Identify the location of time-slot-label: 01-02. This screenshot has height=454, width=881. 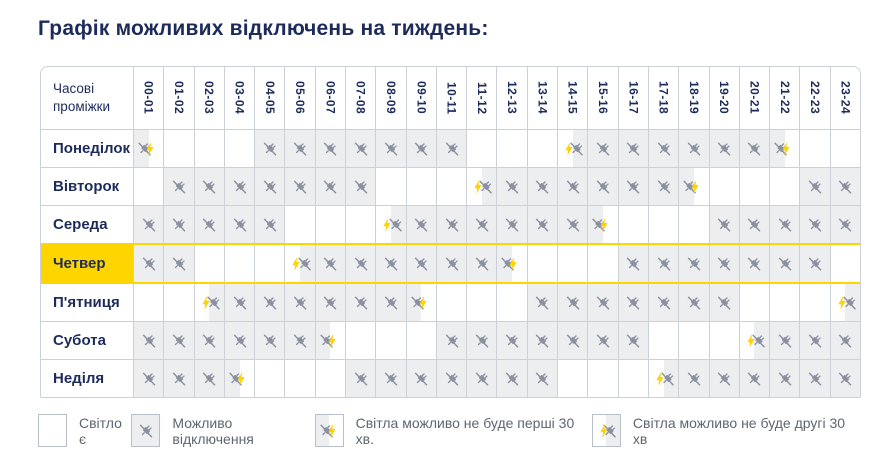
(178, 98).